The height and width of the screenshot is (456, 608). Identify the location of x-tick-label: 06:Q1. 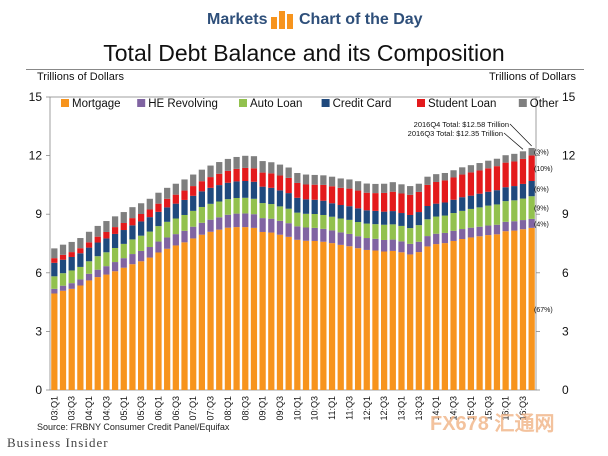
(158, 408).